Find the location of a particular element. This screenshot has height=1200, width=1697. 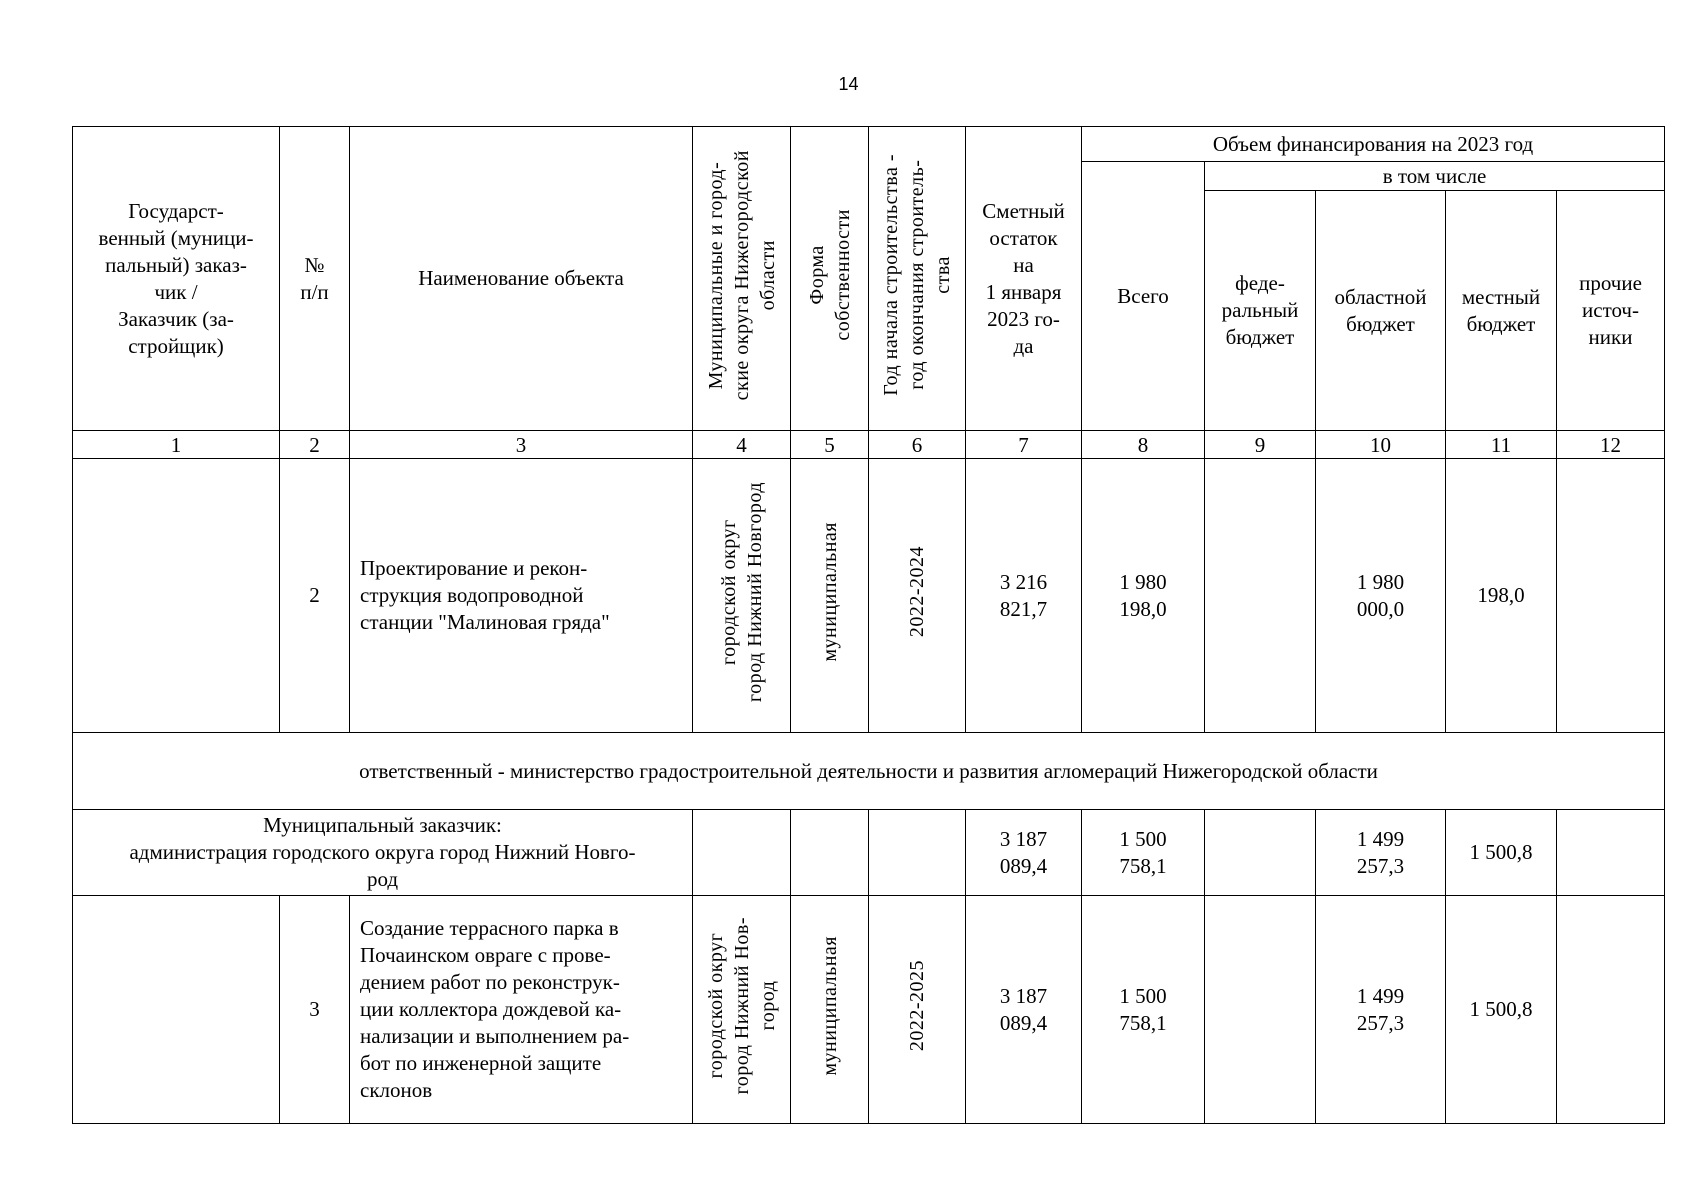

cell-years: 2022-2025 is located at coordinates (917, 1009).